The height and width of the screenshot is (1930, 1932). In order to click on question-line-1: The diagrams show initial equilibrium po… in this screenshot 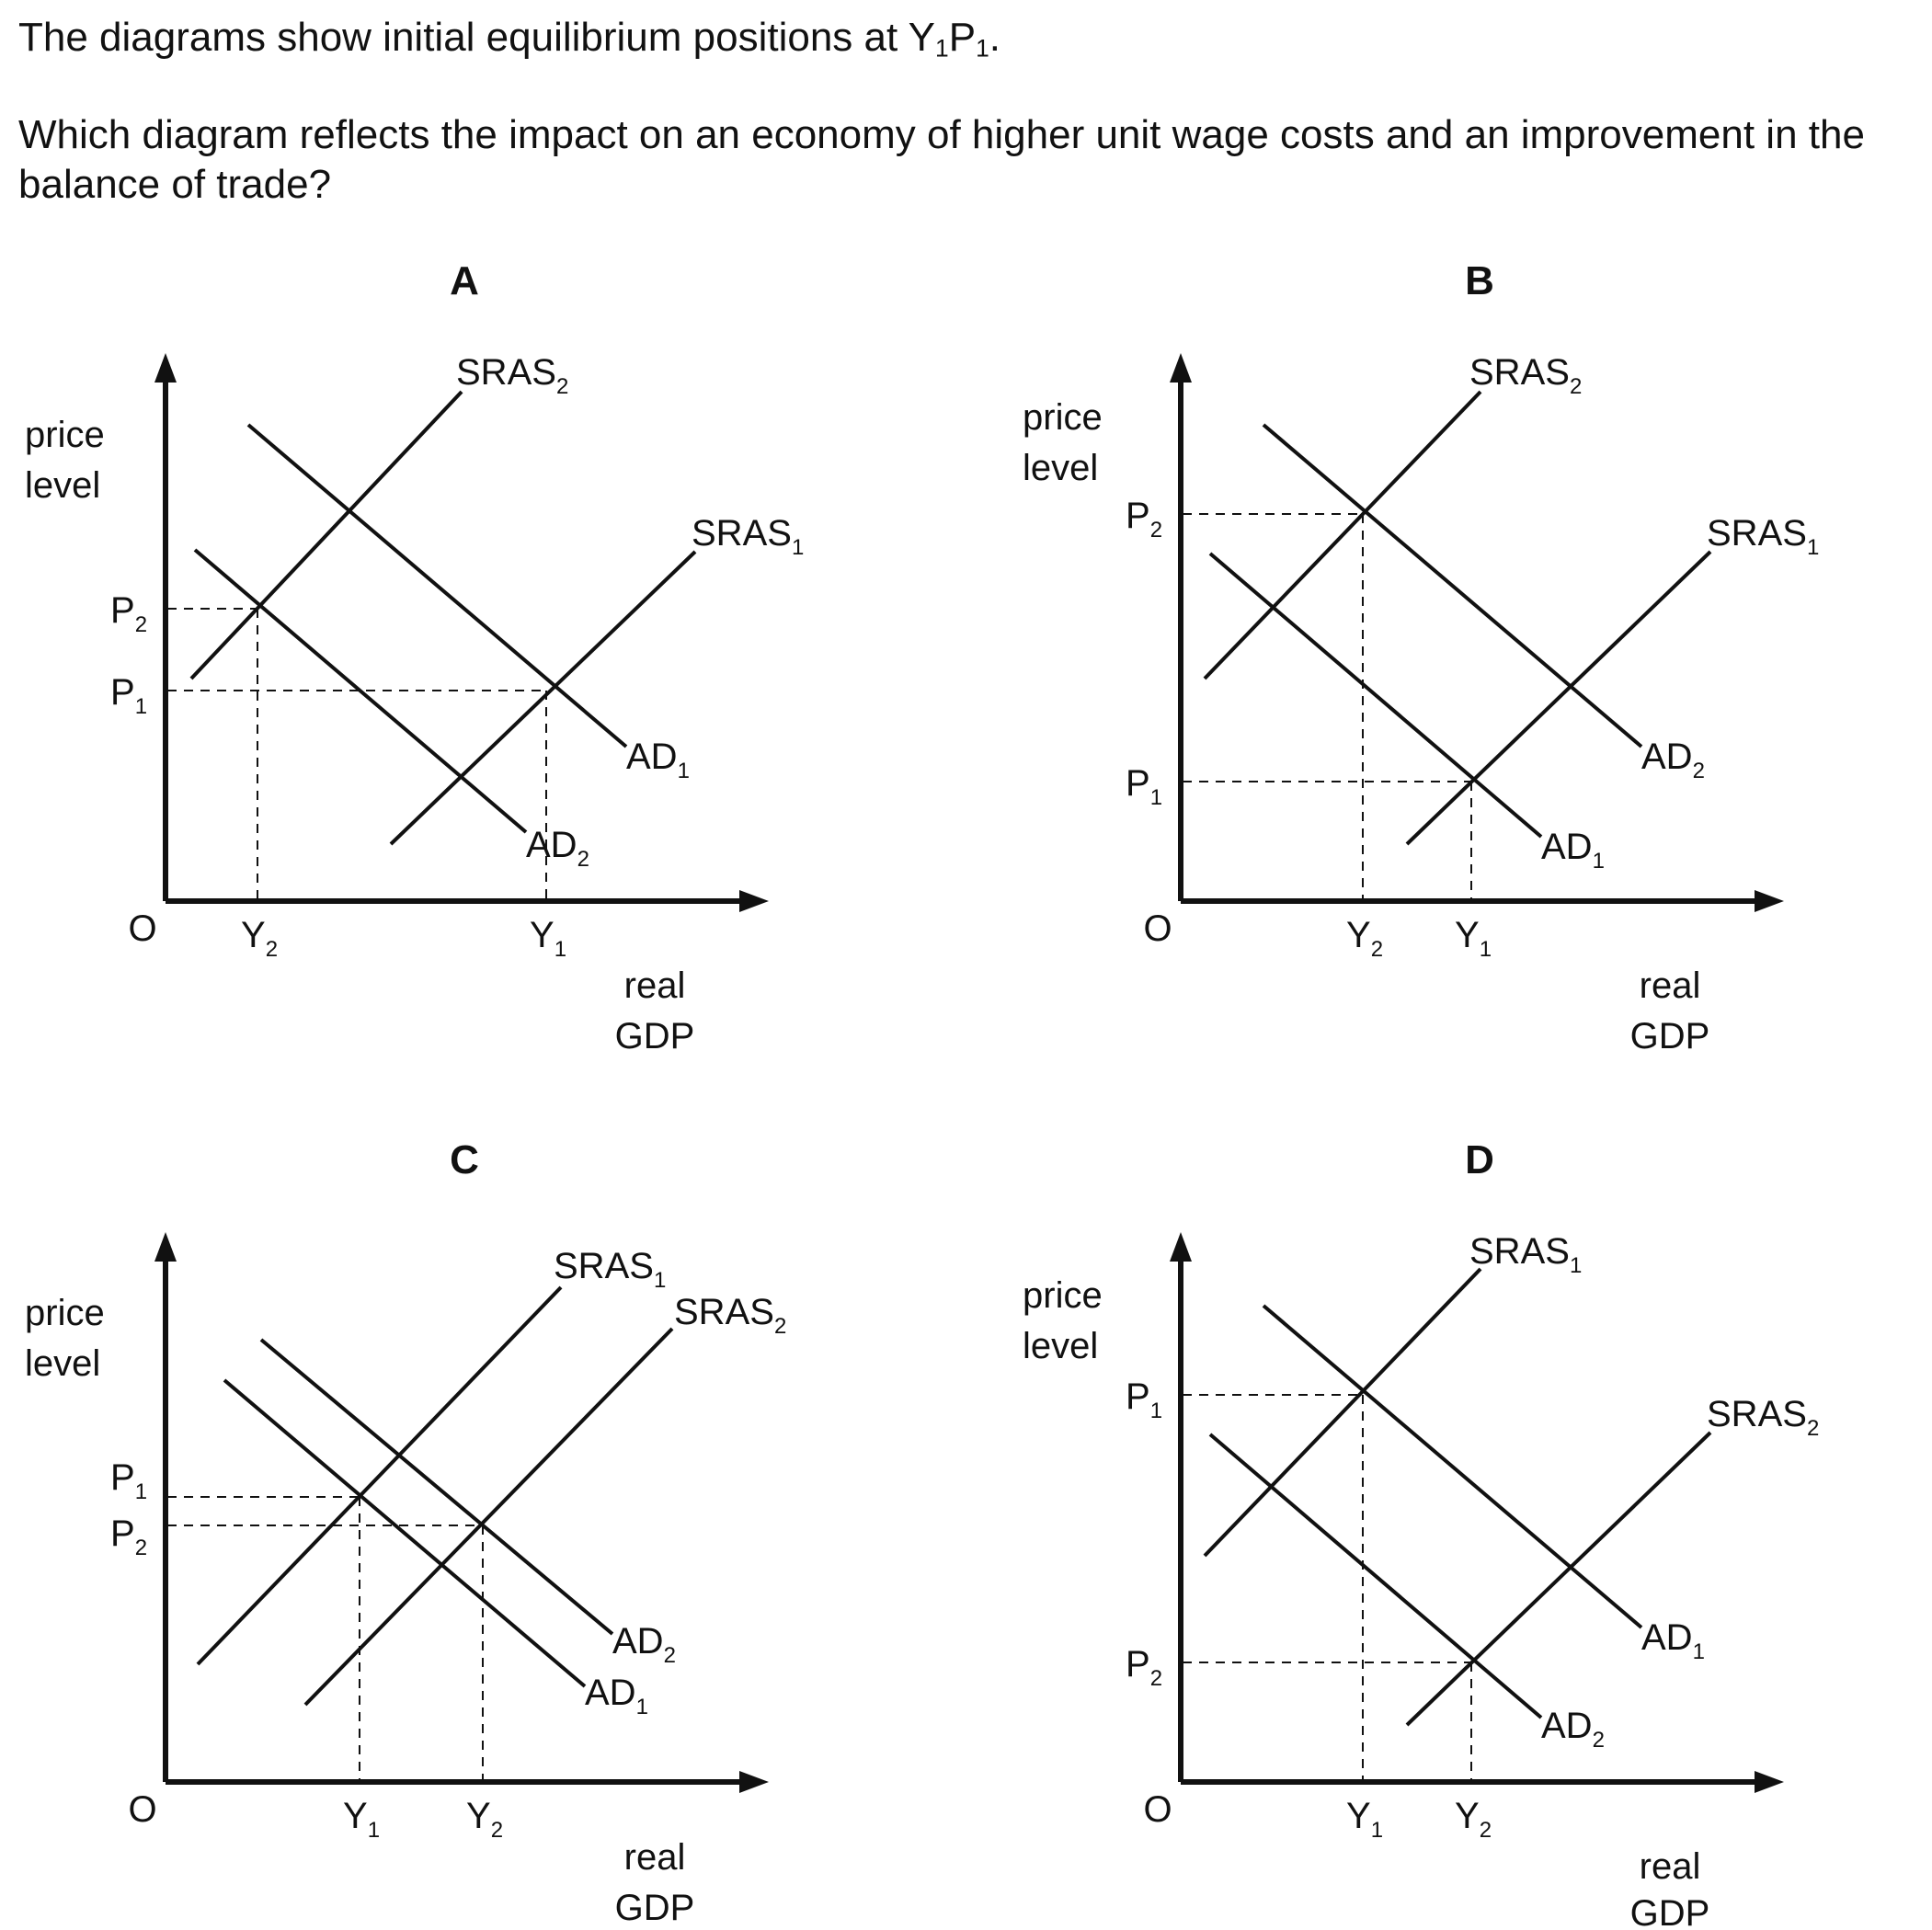, I will do `click(509, 38)`.